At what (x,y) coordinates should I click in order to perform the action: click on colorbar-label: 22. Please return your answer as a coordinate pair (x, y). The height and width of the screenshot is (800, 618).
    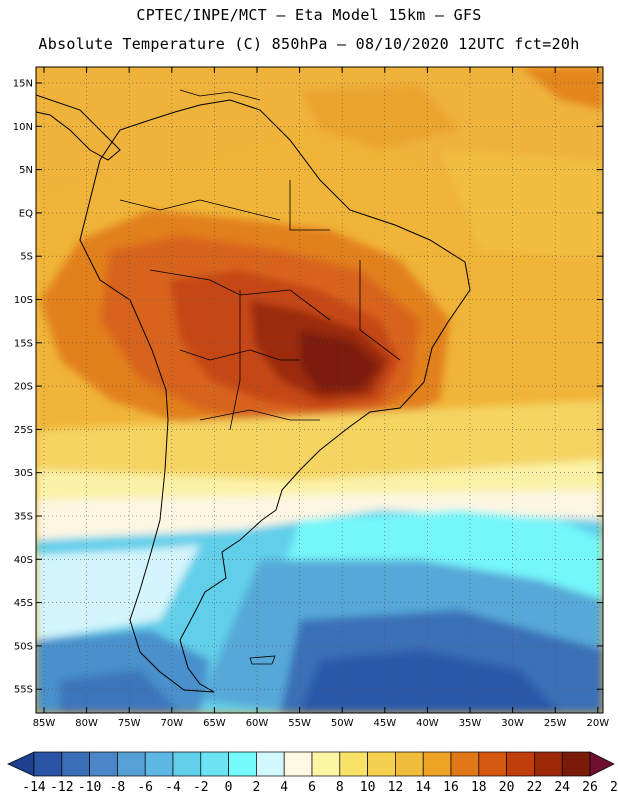
    Looking at the image, I should click on (535, 787).